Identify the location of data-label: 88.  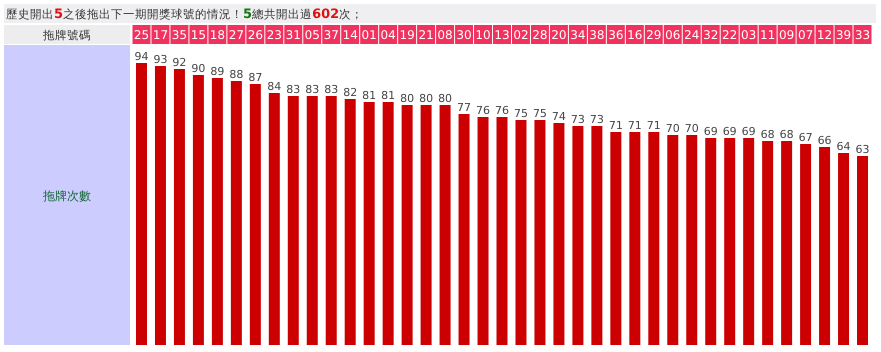
(236, 74).